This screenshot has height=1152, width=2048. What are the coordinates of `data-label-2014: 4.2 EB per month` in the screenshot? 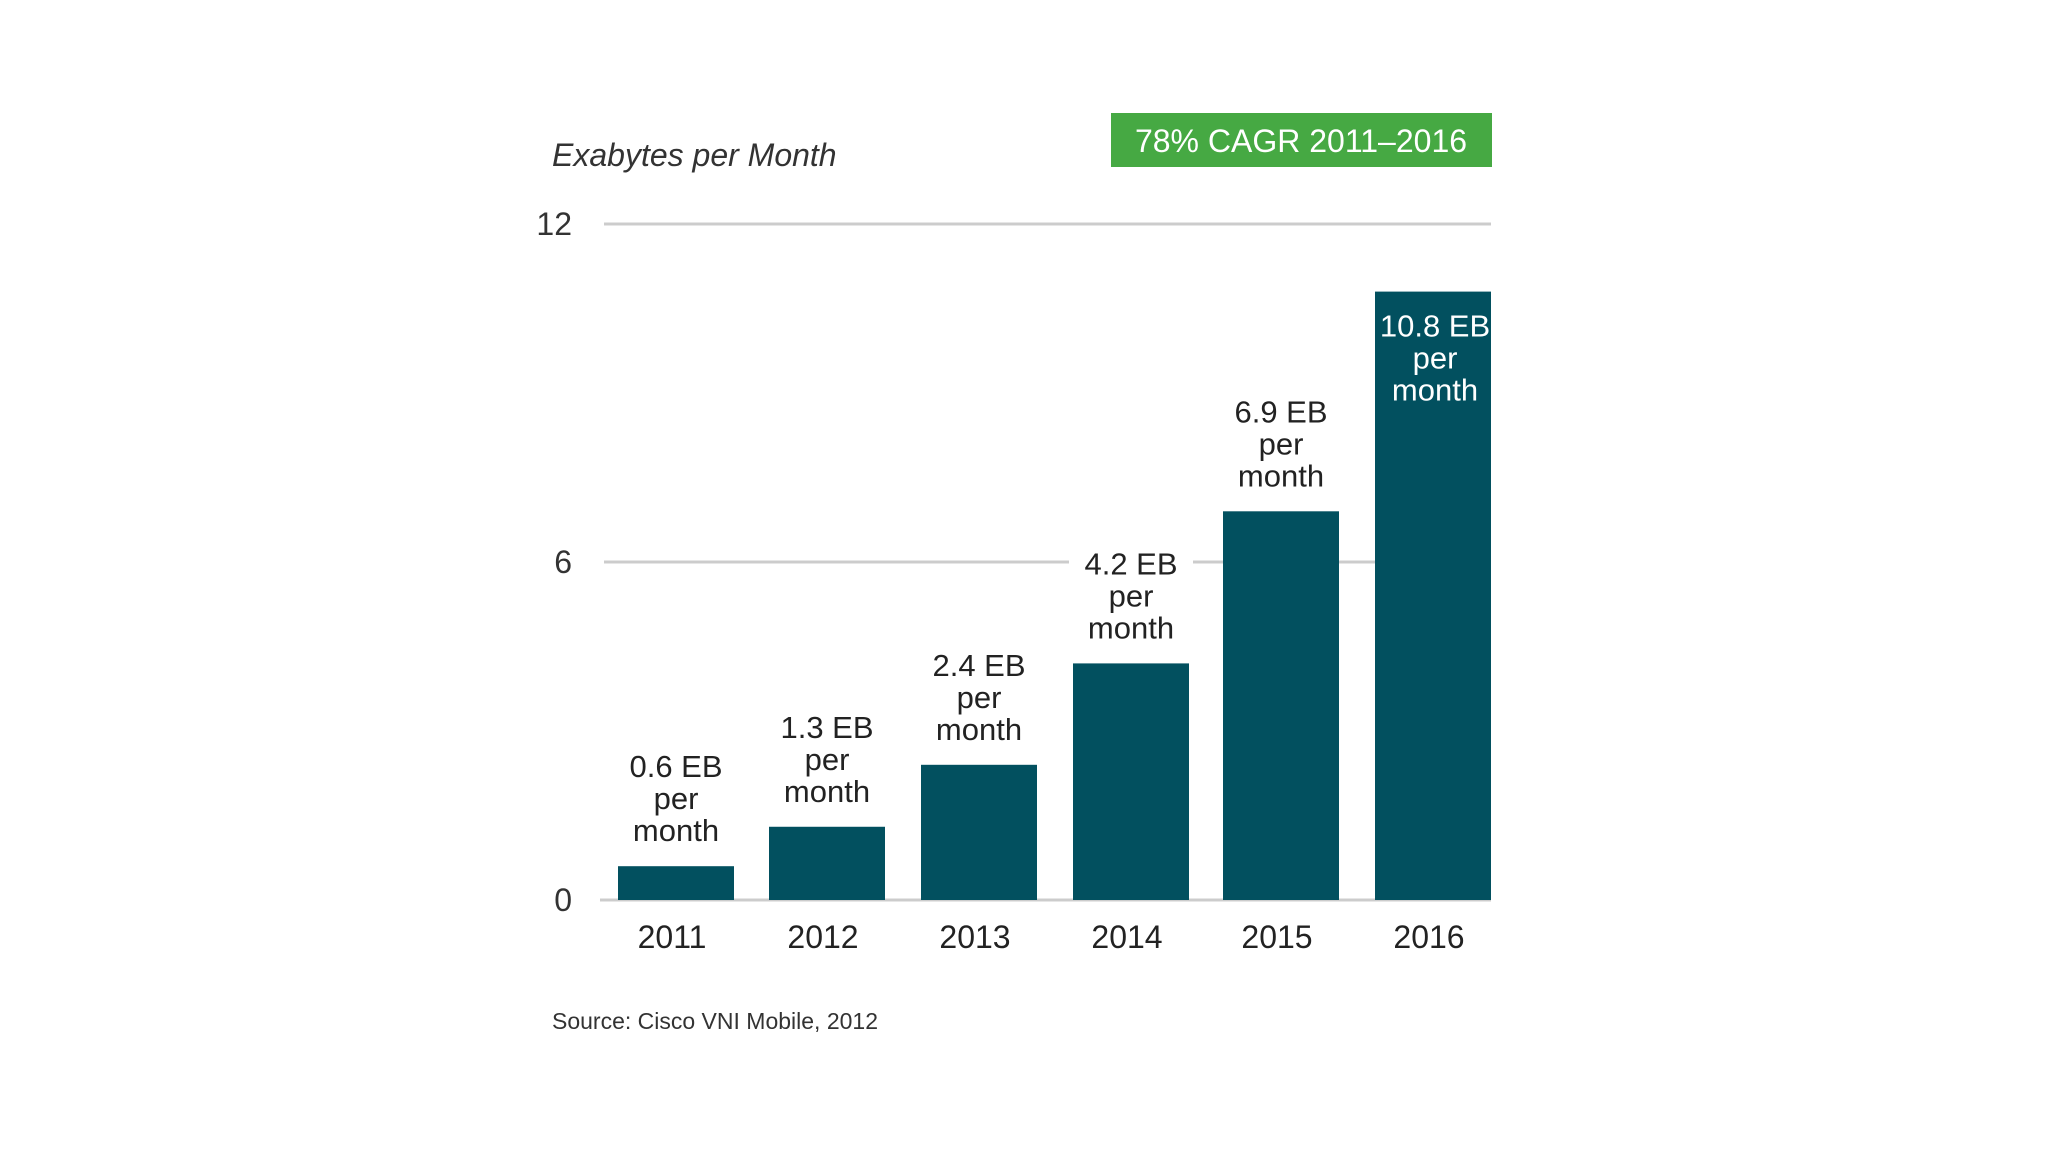 It's located at (1130, 595).